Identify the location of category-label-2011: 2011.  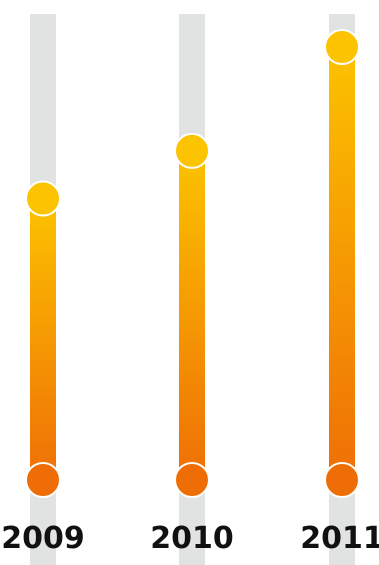
(339, 538).